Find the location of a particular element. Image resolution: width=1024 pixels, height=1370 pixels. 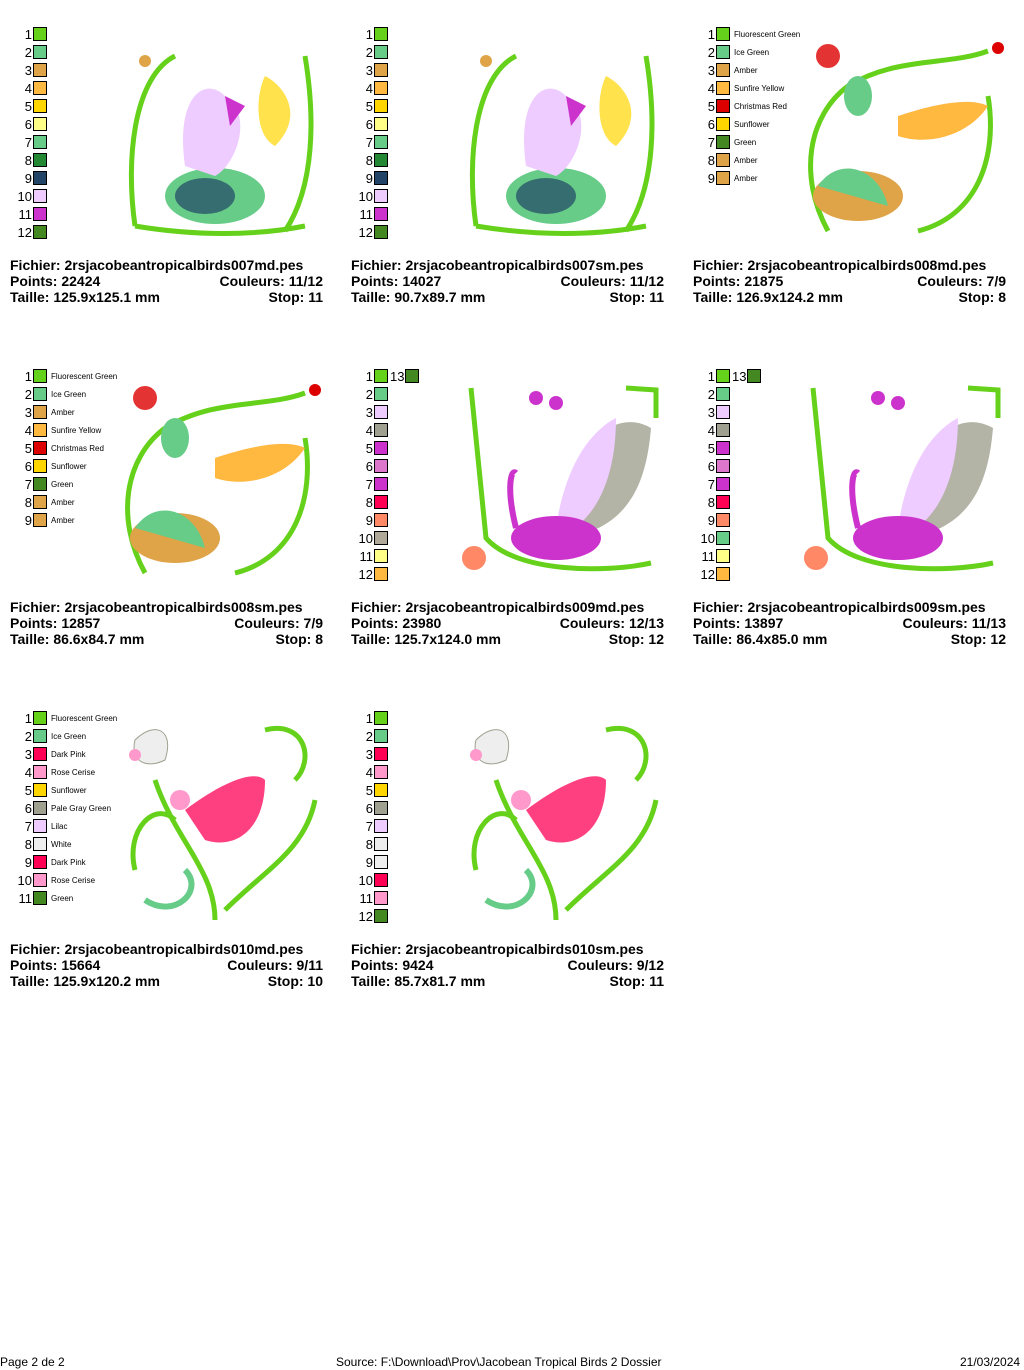

color-swatch-row: 10 is located at coordinates (28, 196).